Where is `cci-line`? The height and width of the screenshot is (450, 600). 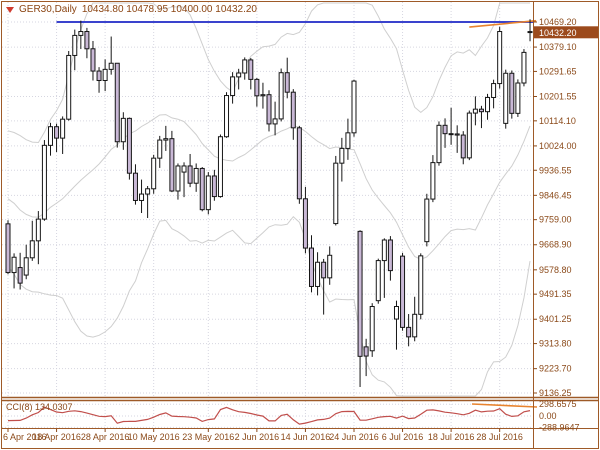 cci-line is located at coordinates (269, 415).